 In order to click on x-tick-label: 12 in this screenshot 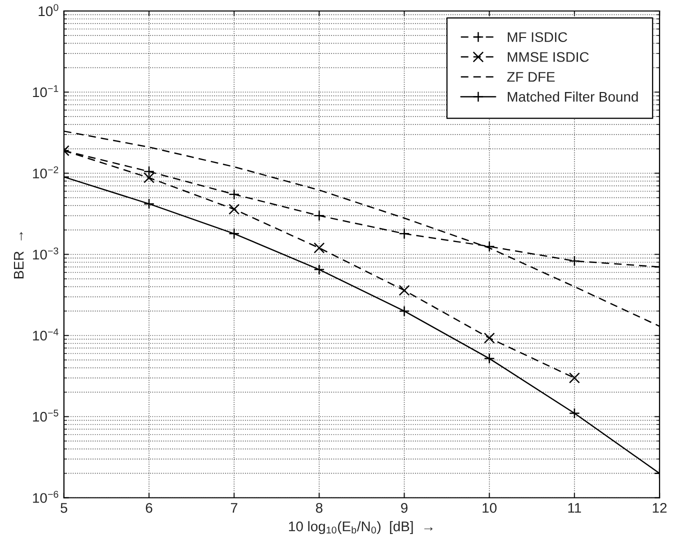, I will do `click(659, 507)`.